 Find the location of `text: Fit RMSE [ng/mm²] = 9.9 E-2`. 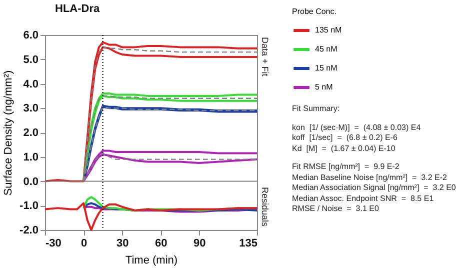

text: Fit RMSE [ng/mm²] = 9.9 E-2 is located at coordinates (346, 167).